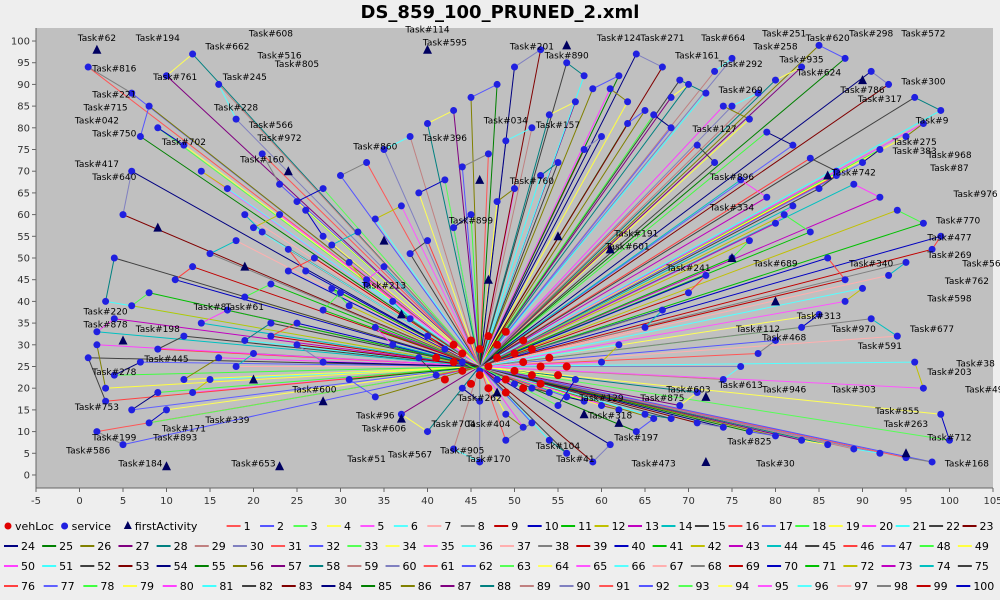 The image size is (1000, 600). What do you see at coordinates (753, 546) in the screenshot?
I see `legend-route-label: 43` at bounding box center [753, 546].